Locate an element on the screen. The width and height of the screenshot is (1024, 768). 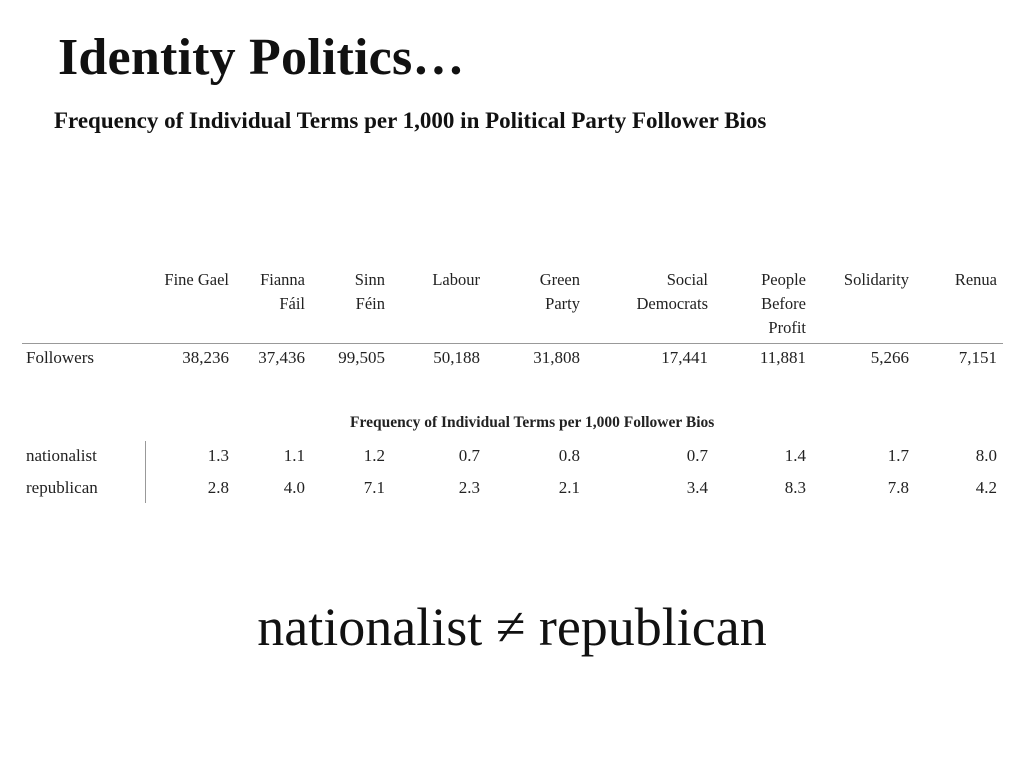
column-header: Social Democrats is located at coordinates (672, 292).